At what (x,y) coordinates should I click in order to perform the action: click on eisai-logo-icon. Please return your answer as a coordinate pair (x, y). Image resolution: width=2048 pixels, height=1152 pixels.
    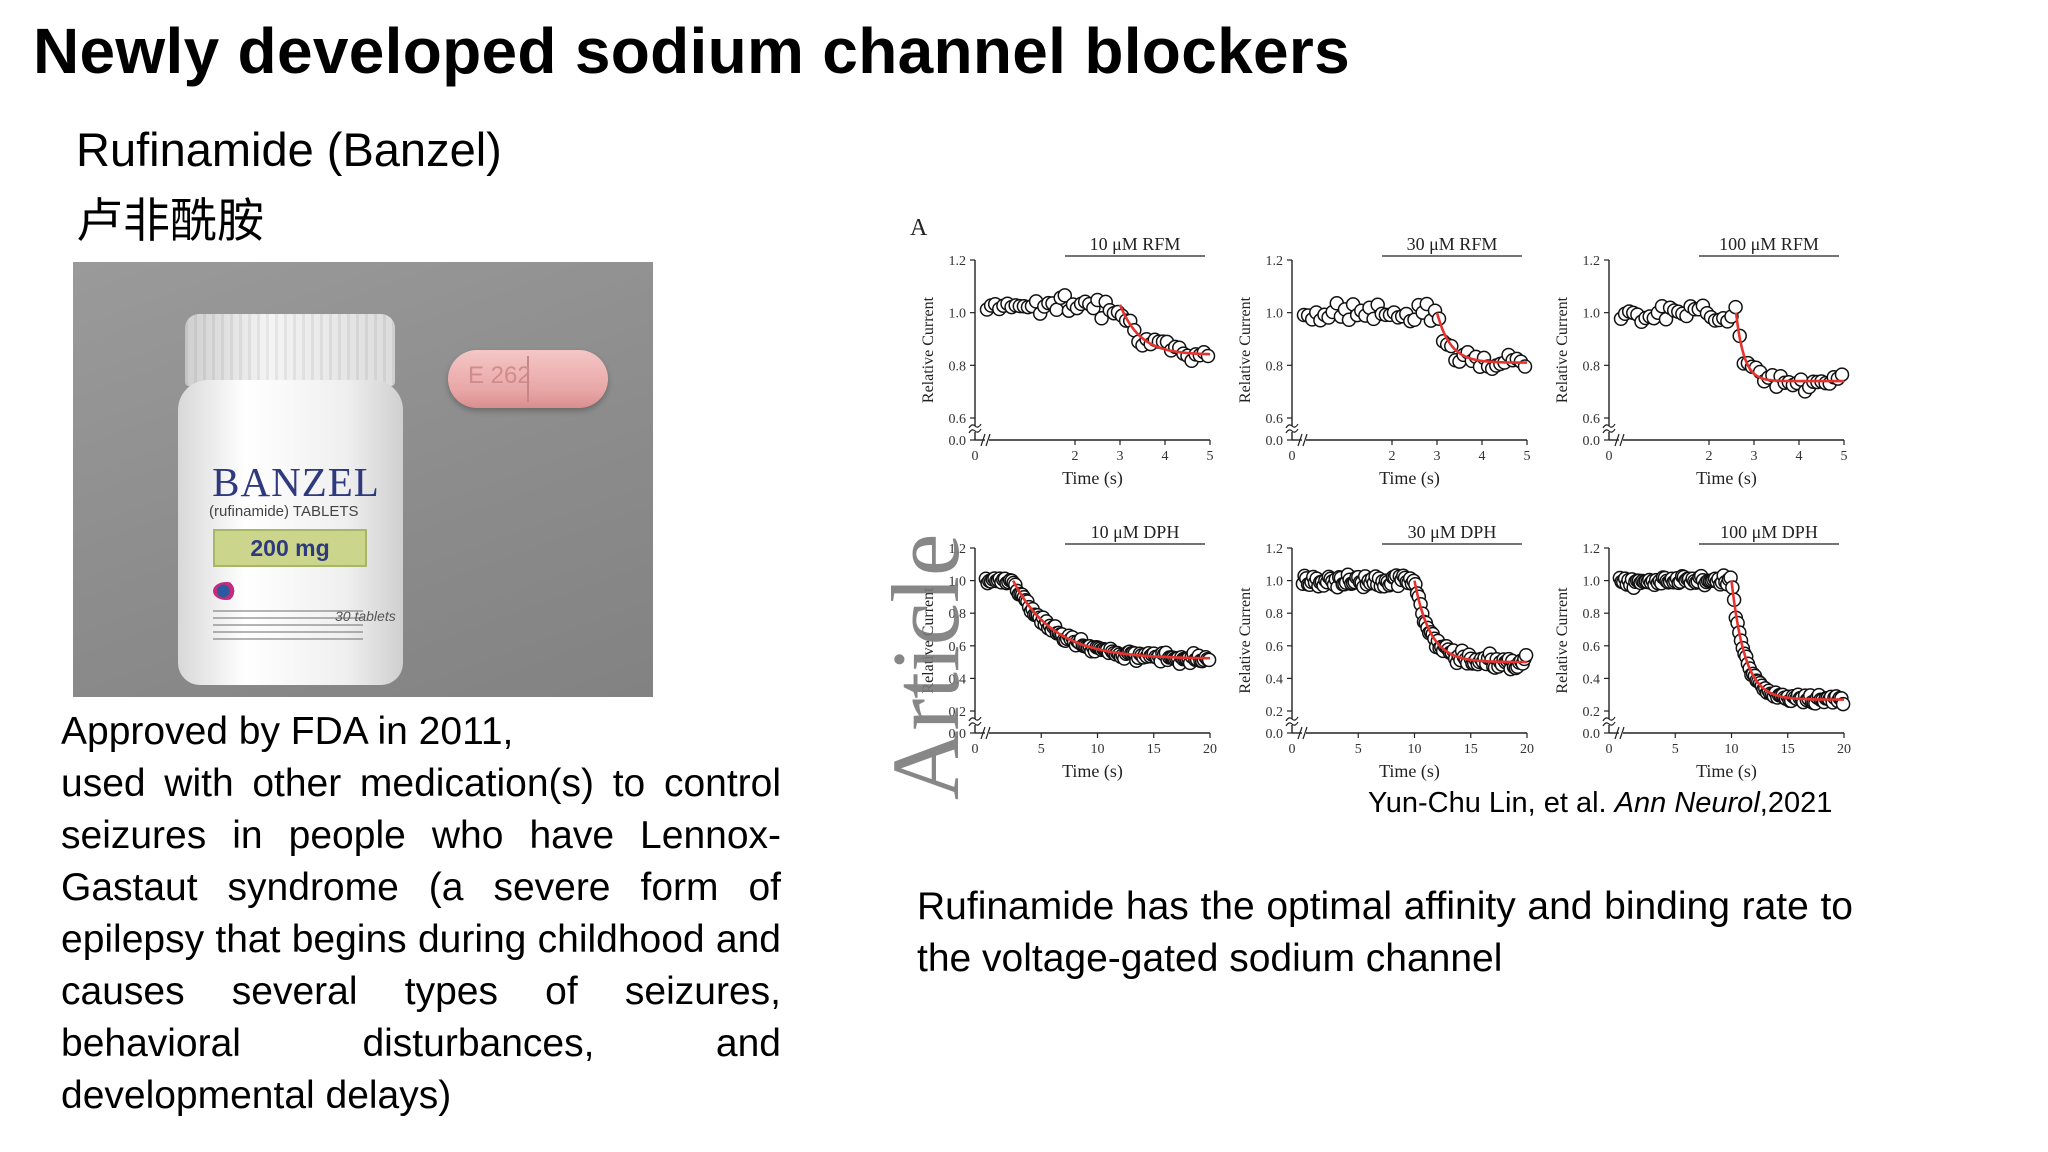
    Looking at the image, I should click on (226, 591).